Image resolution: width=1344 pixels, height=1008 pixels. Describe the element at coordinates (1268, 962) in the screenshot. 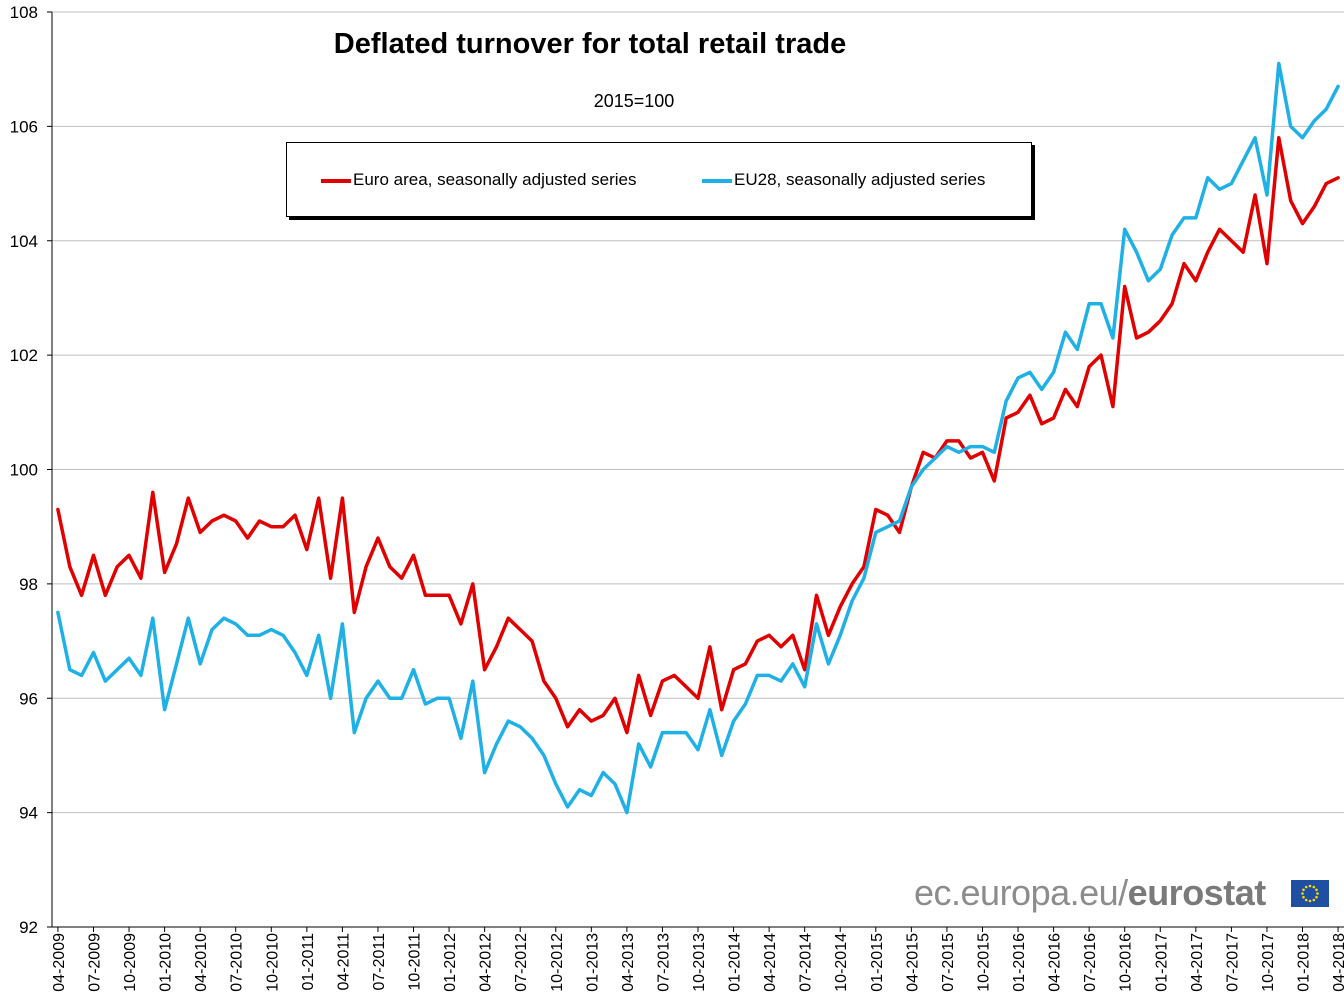

I see `x-tick-label: 10-2017` at that location.